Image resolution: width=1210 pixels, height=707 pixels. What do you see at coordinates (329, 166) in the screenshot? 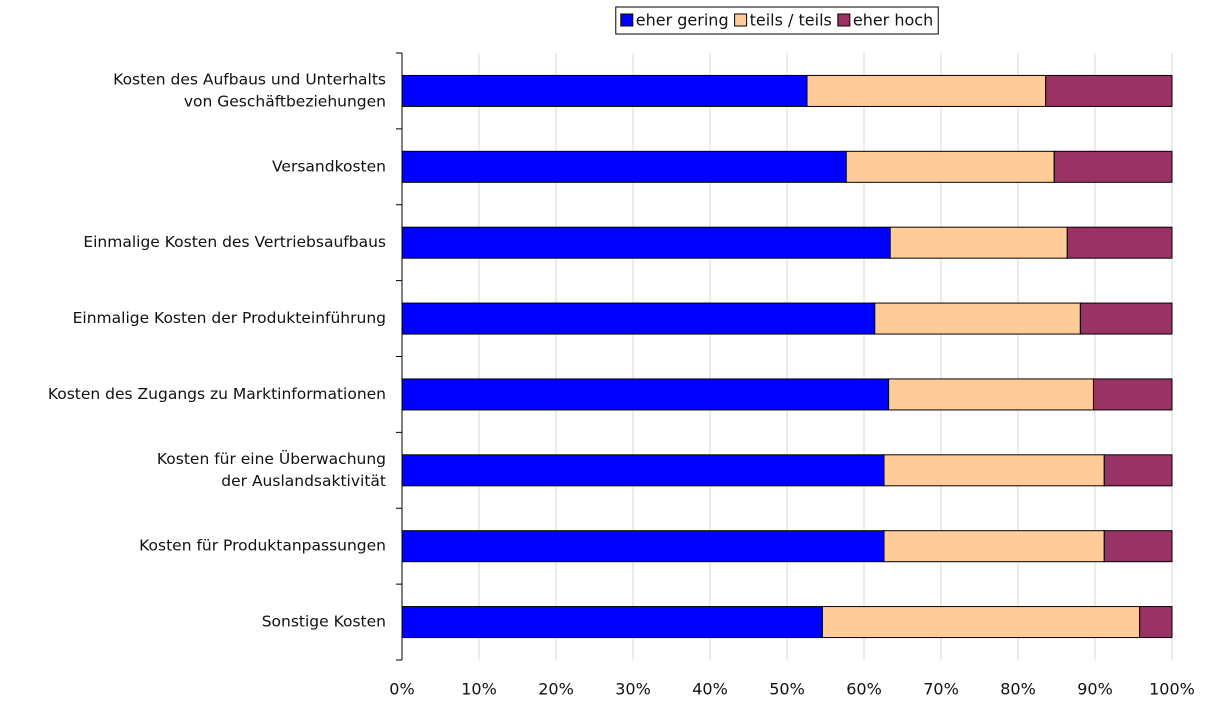
I see `category-label: Versandkosten` at bounding box center [329, 166].